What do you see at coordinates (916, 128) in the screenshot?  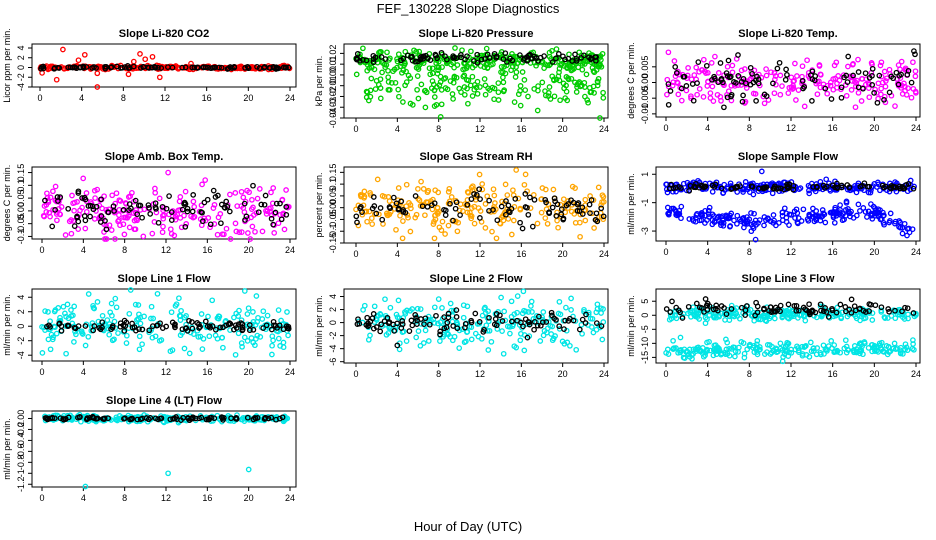 I see `x-tick-label: 24` at bounding box center [916, 128].